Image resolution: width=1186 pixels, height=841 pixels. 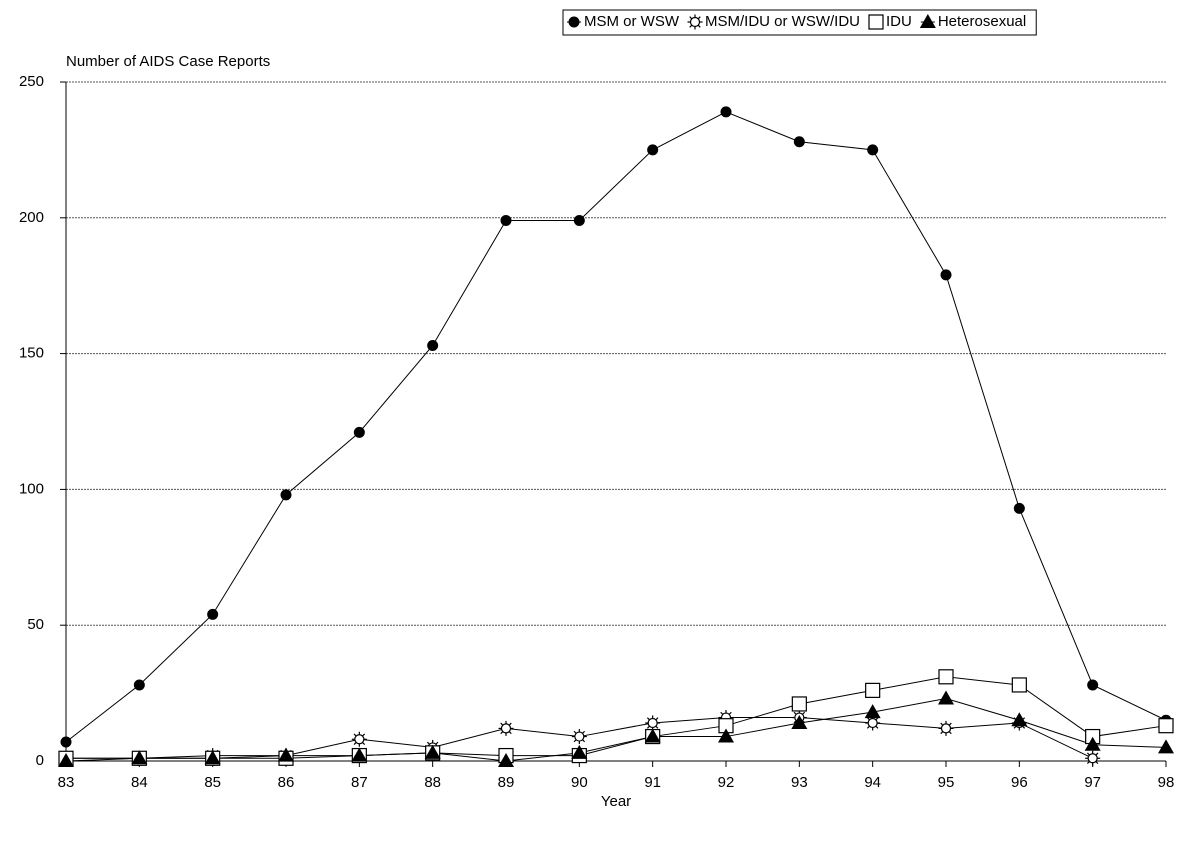 I want to click on y-tick-label: 50, so click(x=35, y=624).